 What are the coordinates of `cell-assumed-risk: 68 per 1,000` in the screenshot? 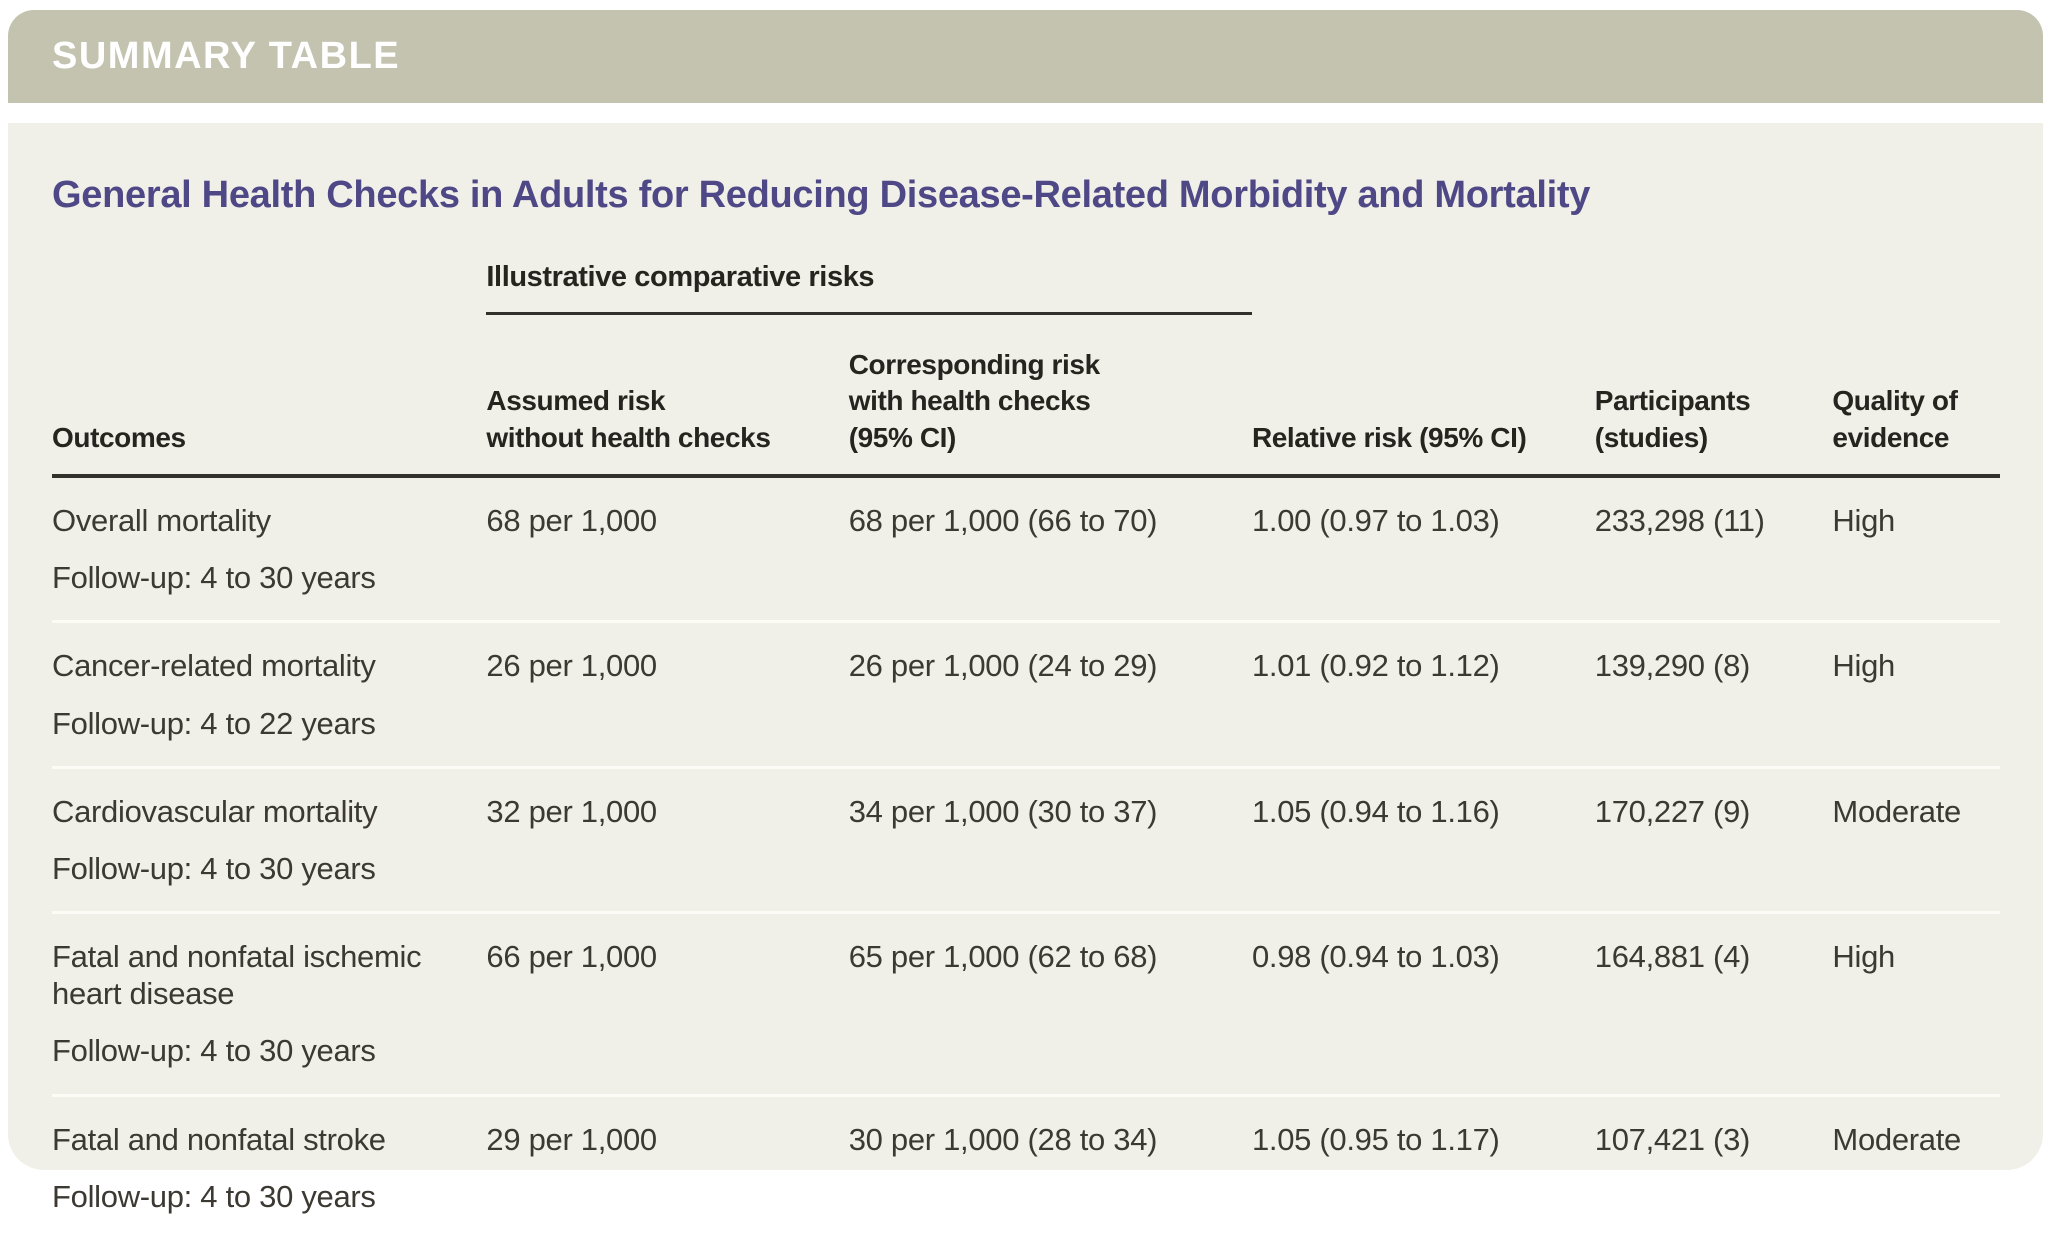 It's located at (667, 549).